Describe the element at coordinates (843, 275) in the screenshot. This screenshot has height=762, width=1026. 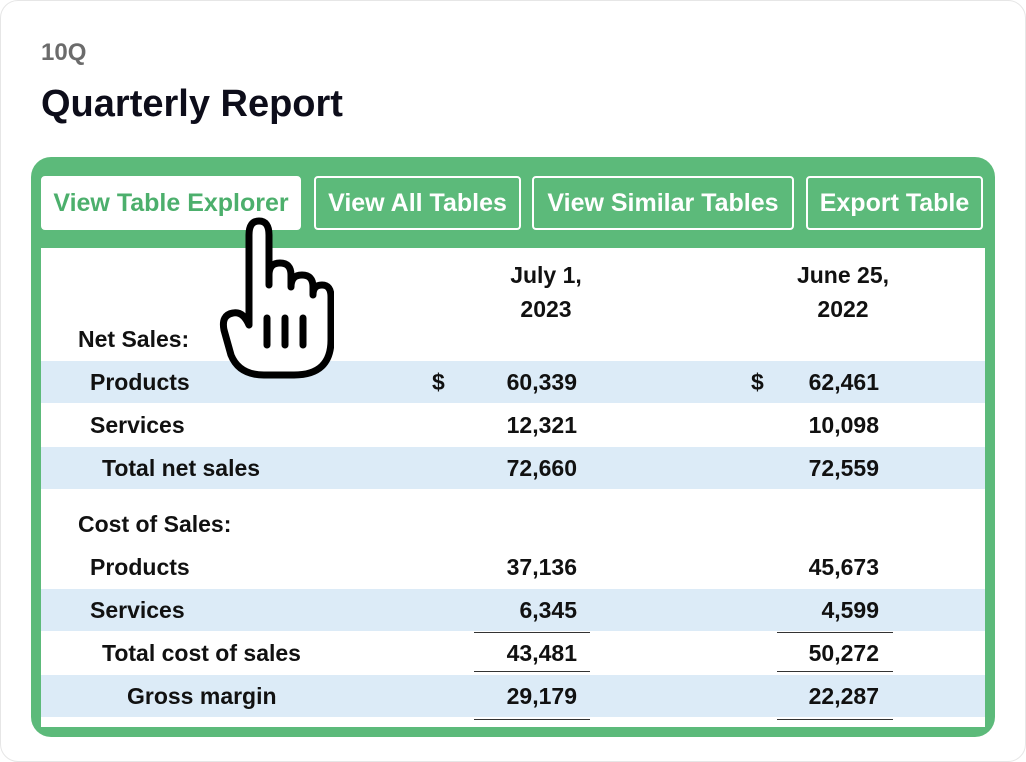
I see `column-header-line1: June 25,` at that location.